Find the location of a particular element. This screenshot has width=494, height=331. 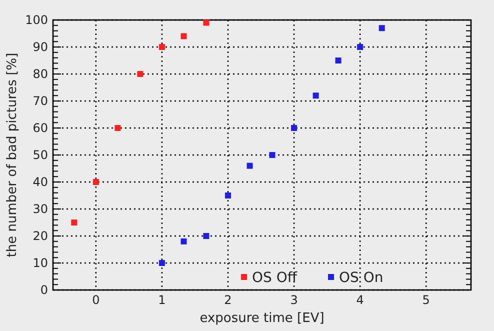

y-tick-label: 60 is located at coordinates (40, 128).